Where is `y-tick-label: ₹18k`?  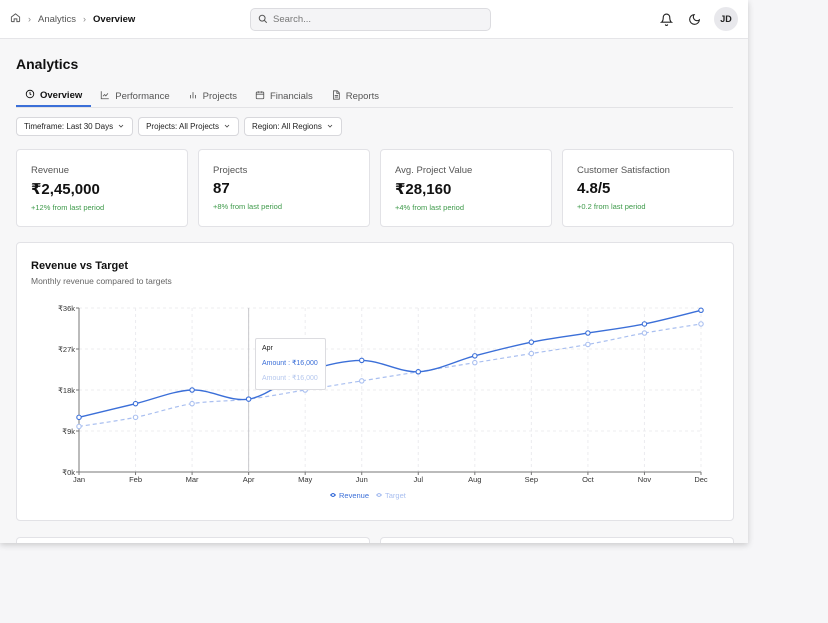 y-tick-label: ₹18k is located at coordinates (66, 390).